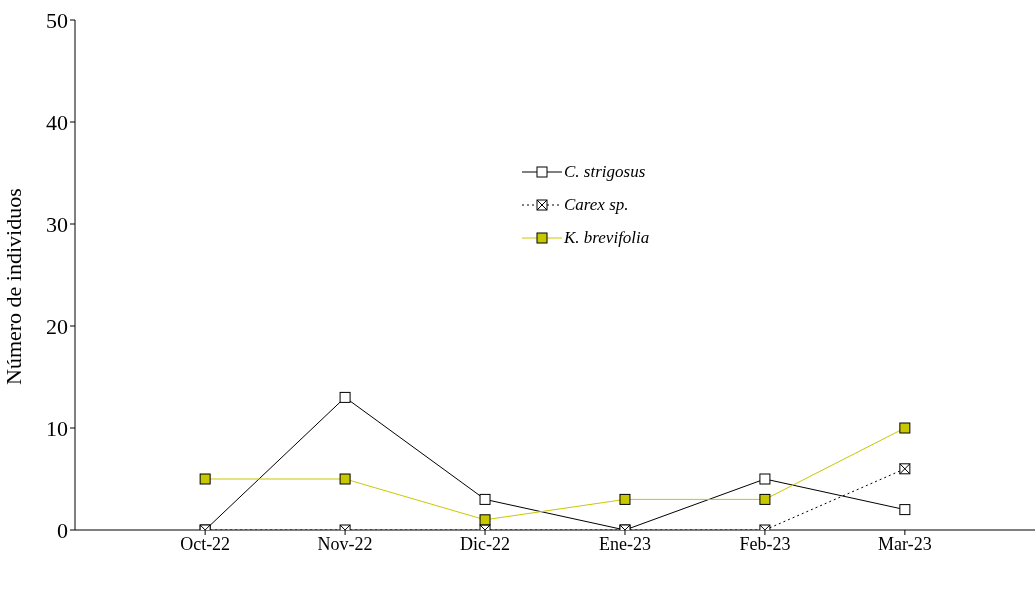 Image resolution: width=1035 pixels, height=594 pixels. Describe the element at coordinates (57, 326) in the screenshot. I see `y-tick-label: 20` at that location.